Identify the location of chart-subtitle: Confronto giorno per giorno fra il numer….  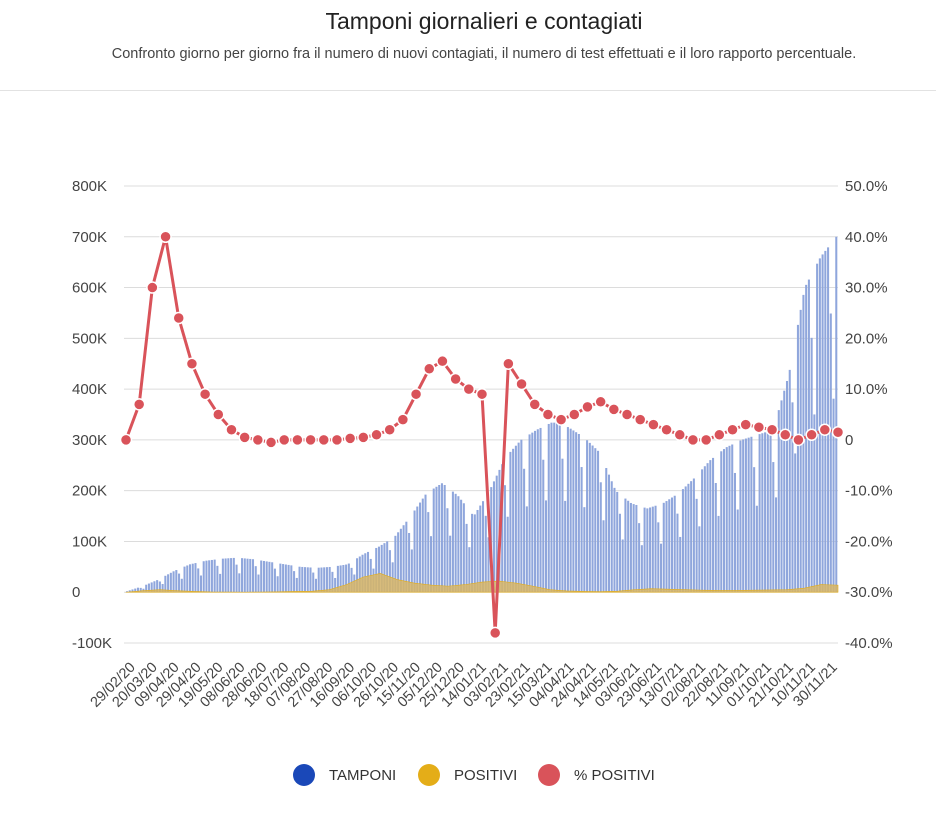
(484, 54).